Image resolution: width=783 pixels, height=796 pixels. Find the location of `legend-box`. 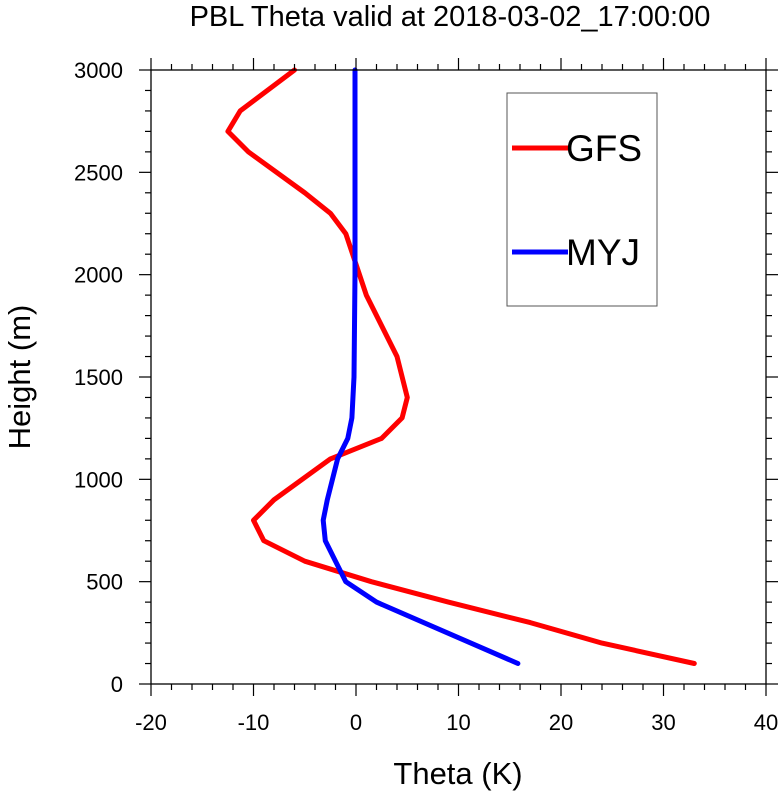

legend-box is located at coordinates (582, 199).